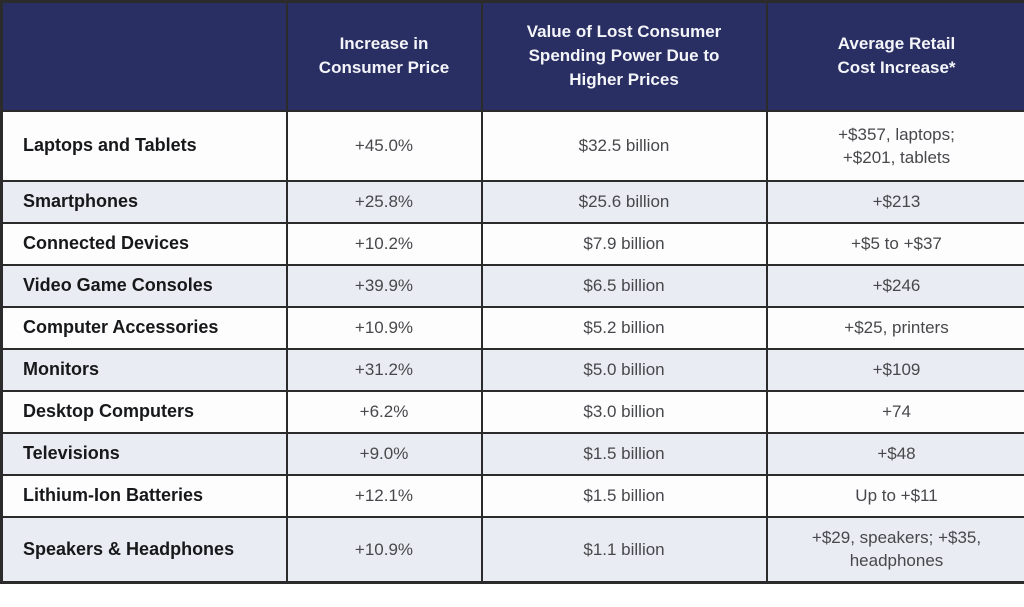  Describe the element at coordinates (144, 56) in the screenshot. I see `col-header-category` at that location.